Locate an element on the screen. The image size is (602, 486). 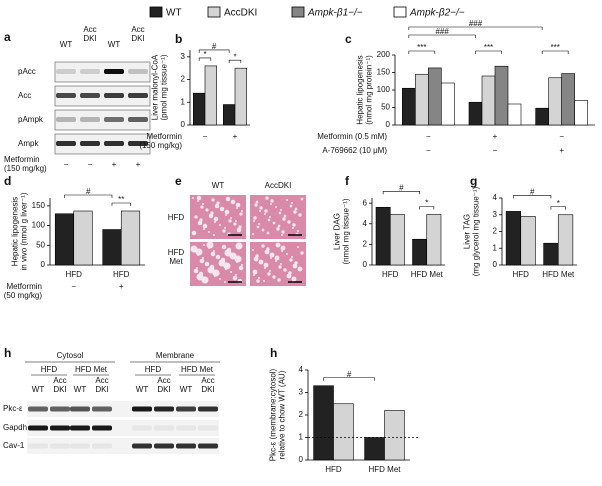
group-label: HFD Met is located at coordinates (197, 369).